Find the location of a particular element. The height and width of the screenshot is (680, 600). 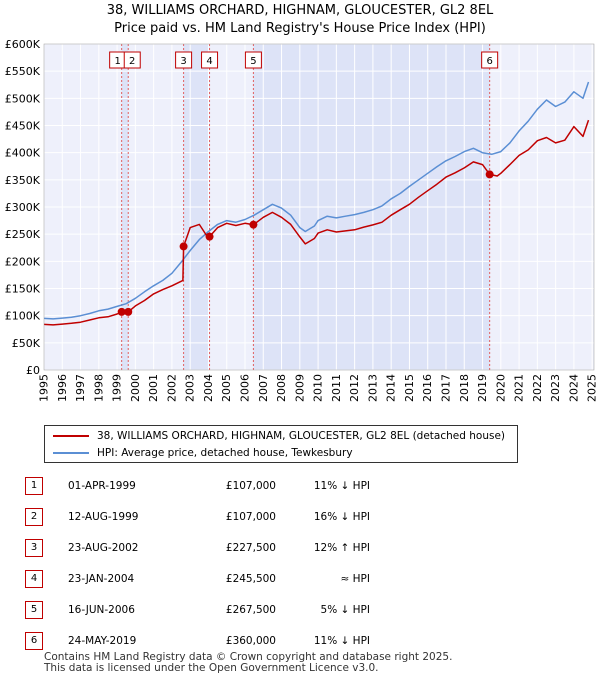

sale-marker-label-2: 2 is located at coordinates (132, 61).